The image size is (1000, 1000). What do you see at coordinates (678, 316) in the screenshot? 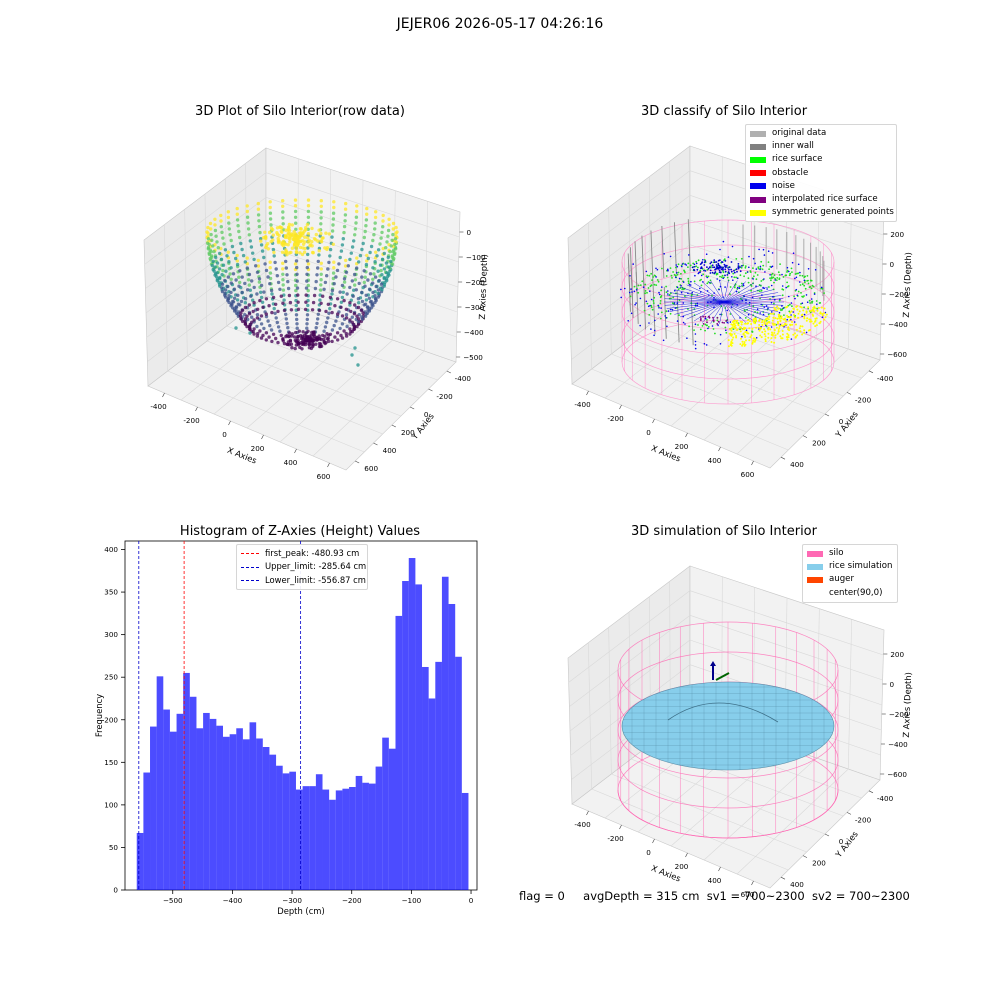
I see `inner-wall-strand` at bounding box center [678, 316].